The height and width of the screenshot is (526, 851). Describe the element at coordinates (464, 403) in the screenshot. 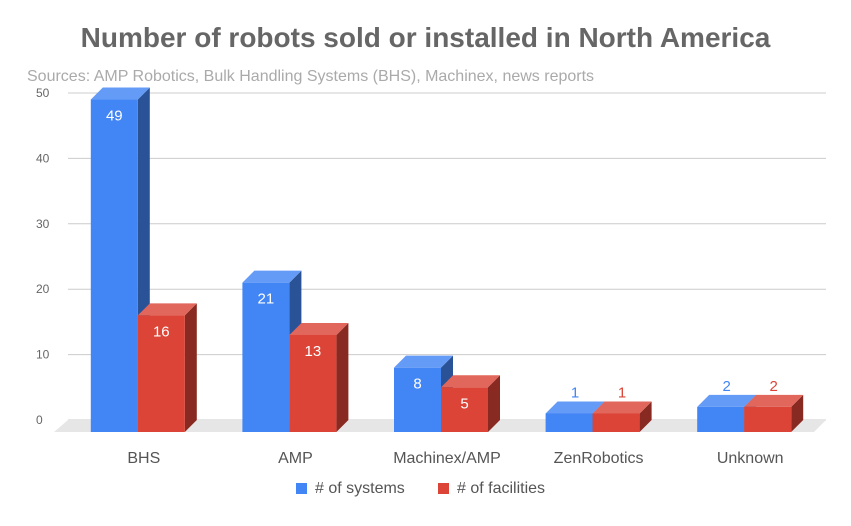

I see `data-label: 5` at that location.